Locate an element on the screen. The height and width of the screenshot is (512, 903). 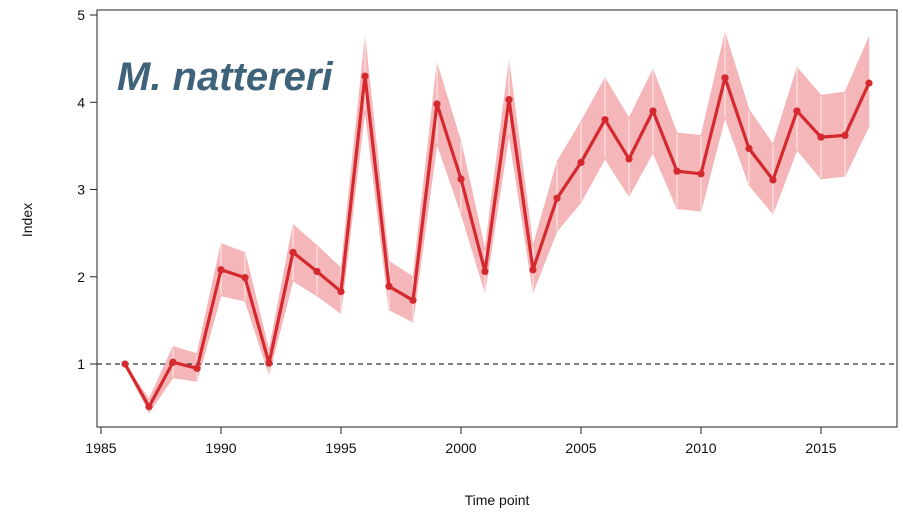
y-axis-title: Index is located at coordinates (27, 220).